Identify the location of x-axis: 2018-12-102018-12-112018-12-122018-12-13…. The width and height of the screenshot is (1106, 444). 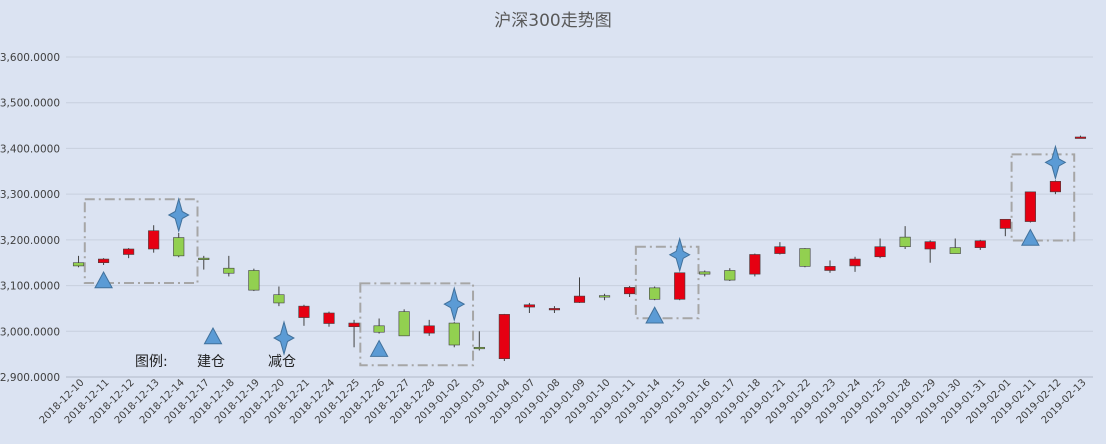
(565, 401).